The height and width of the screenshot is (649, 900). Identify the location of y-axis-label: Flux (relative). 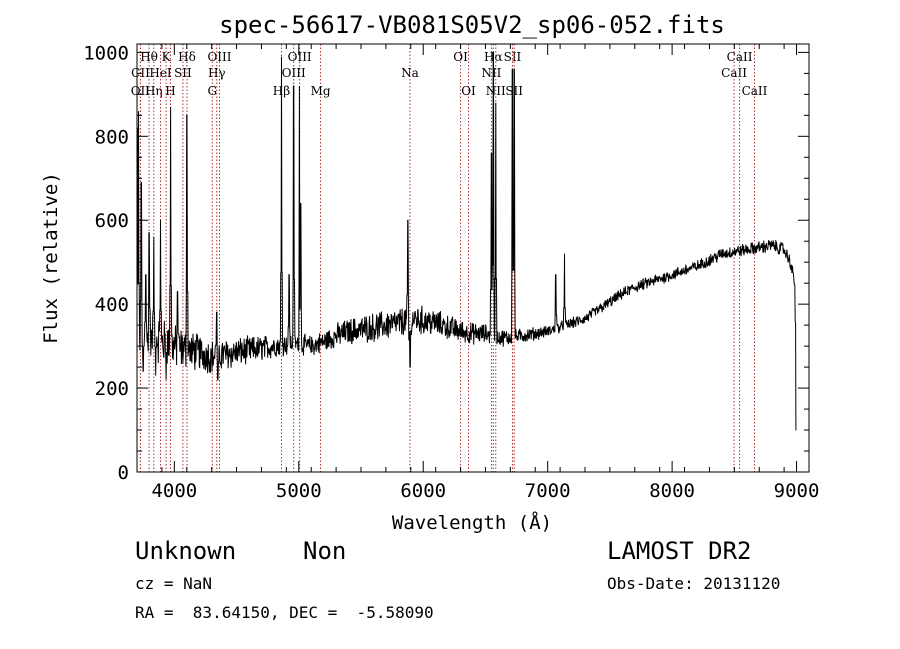
(51, 258).